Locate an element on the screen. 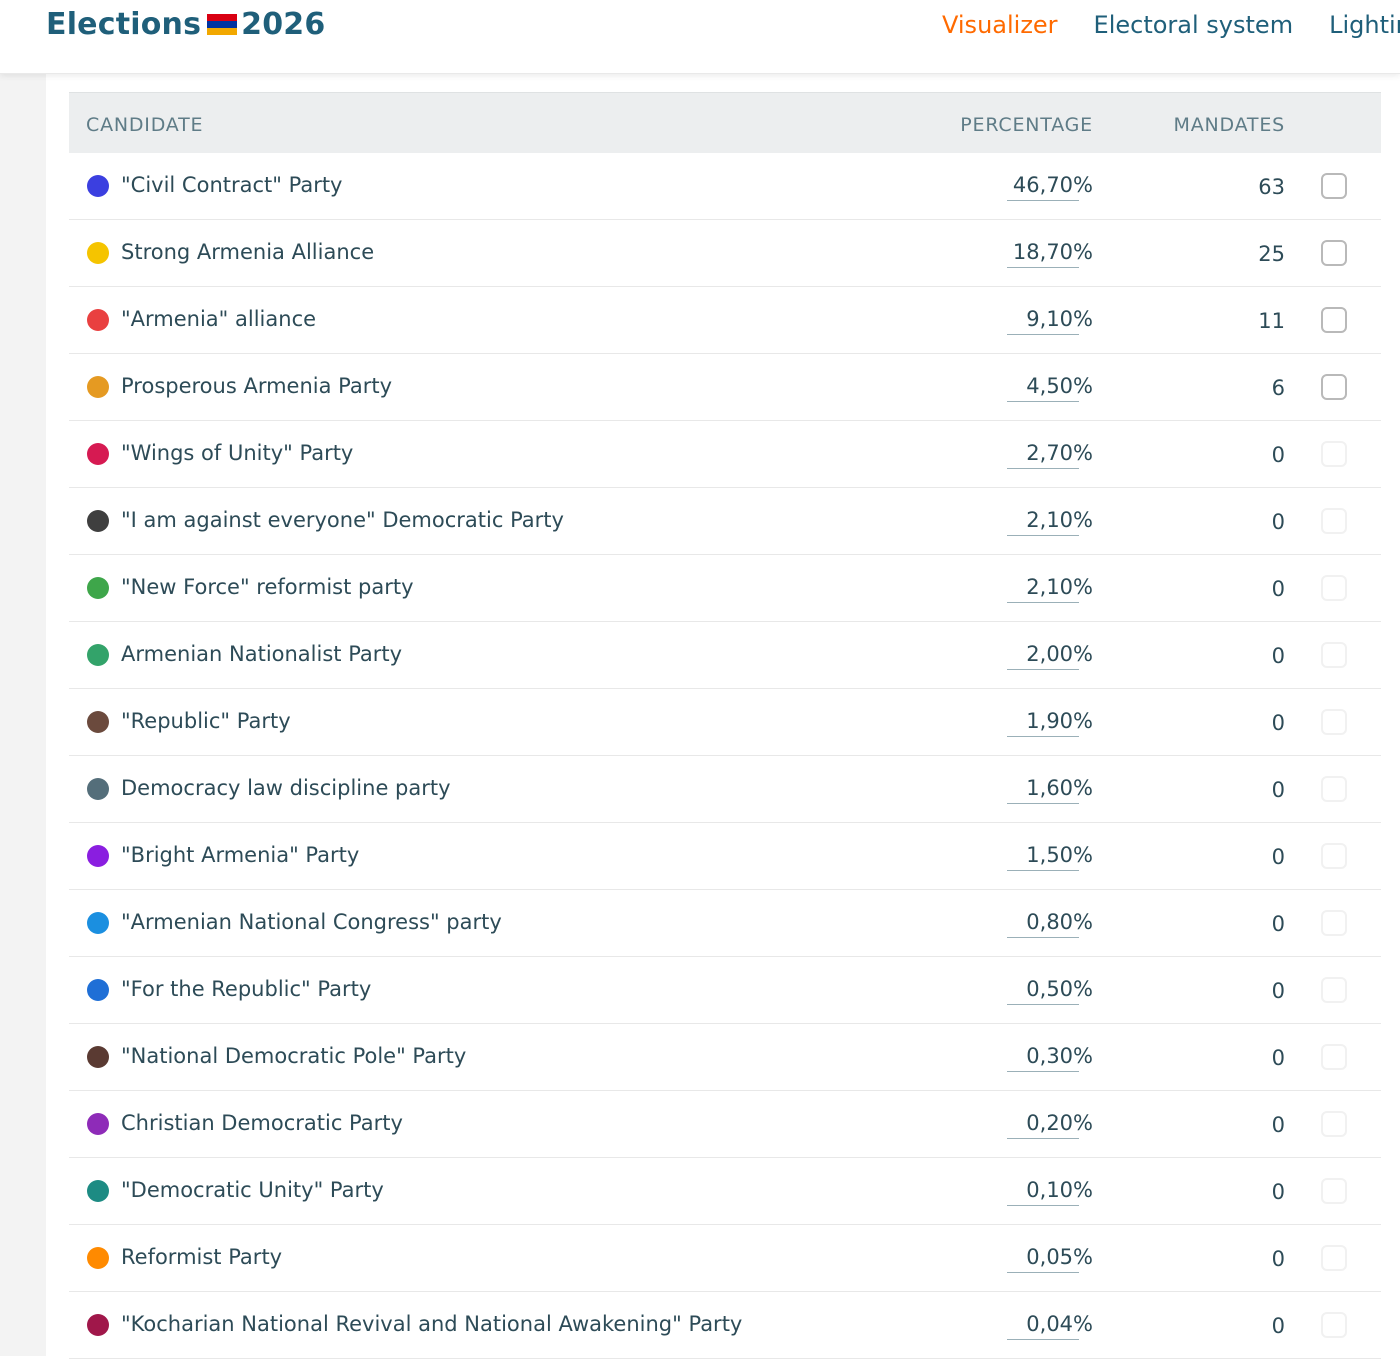 The width and height of the screenshot is (1400, 1359). mandates-value: 25 is located at coordinates (1271, 254).